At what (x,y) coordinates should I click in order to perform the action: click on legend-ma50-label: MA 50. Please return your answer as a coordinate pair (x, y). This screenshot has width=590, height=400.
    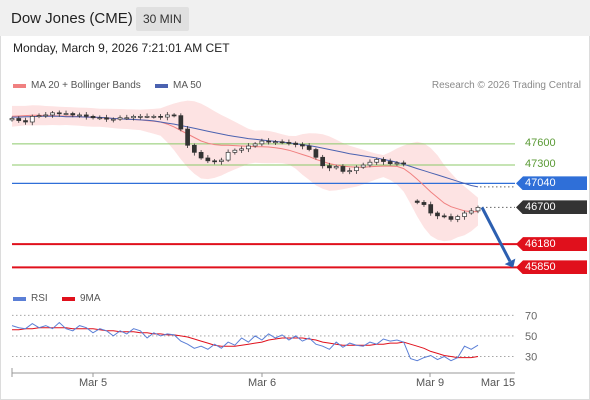
    Looking at the image, I should click on (187, 85).